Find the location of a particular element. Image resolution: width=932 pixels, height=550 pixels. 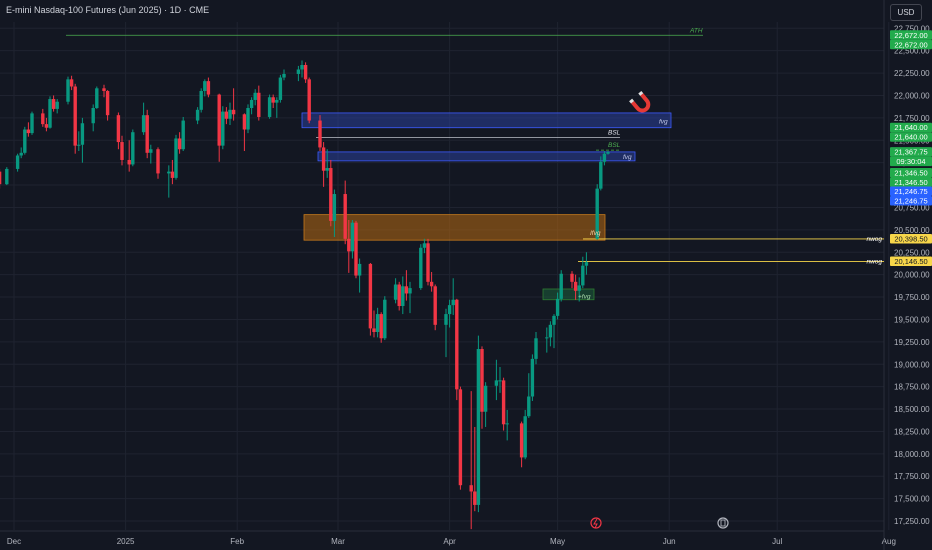

currency-button: USD is located at coordinates (906, 12).